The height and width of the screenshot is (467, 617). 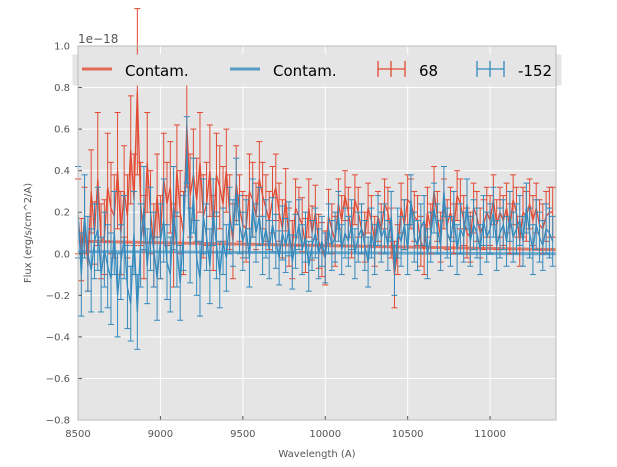 What do you see at coordinates (58, 337) in the screenshot?
I see `y-tick-label: −0.4` at bounding box center [58, 337].